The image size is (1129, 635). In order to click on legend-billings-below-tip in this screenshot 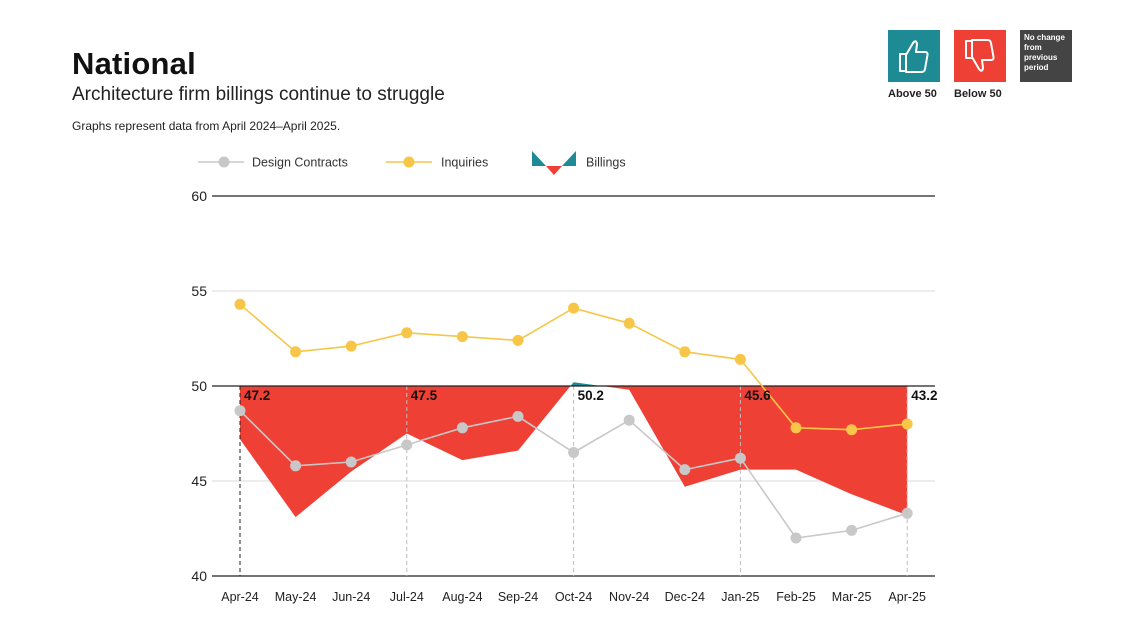, I will do `click(554, 170)`.